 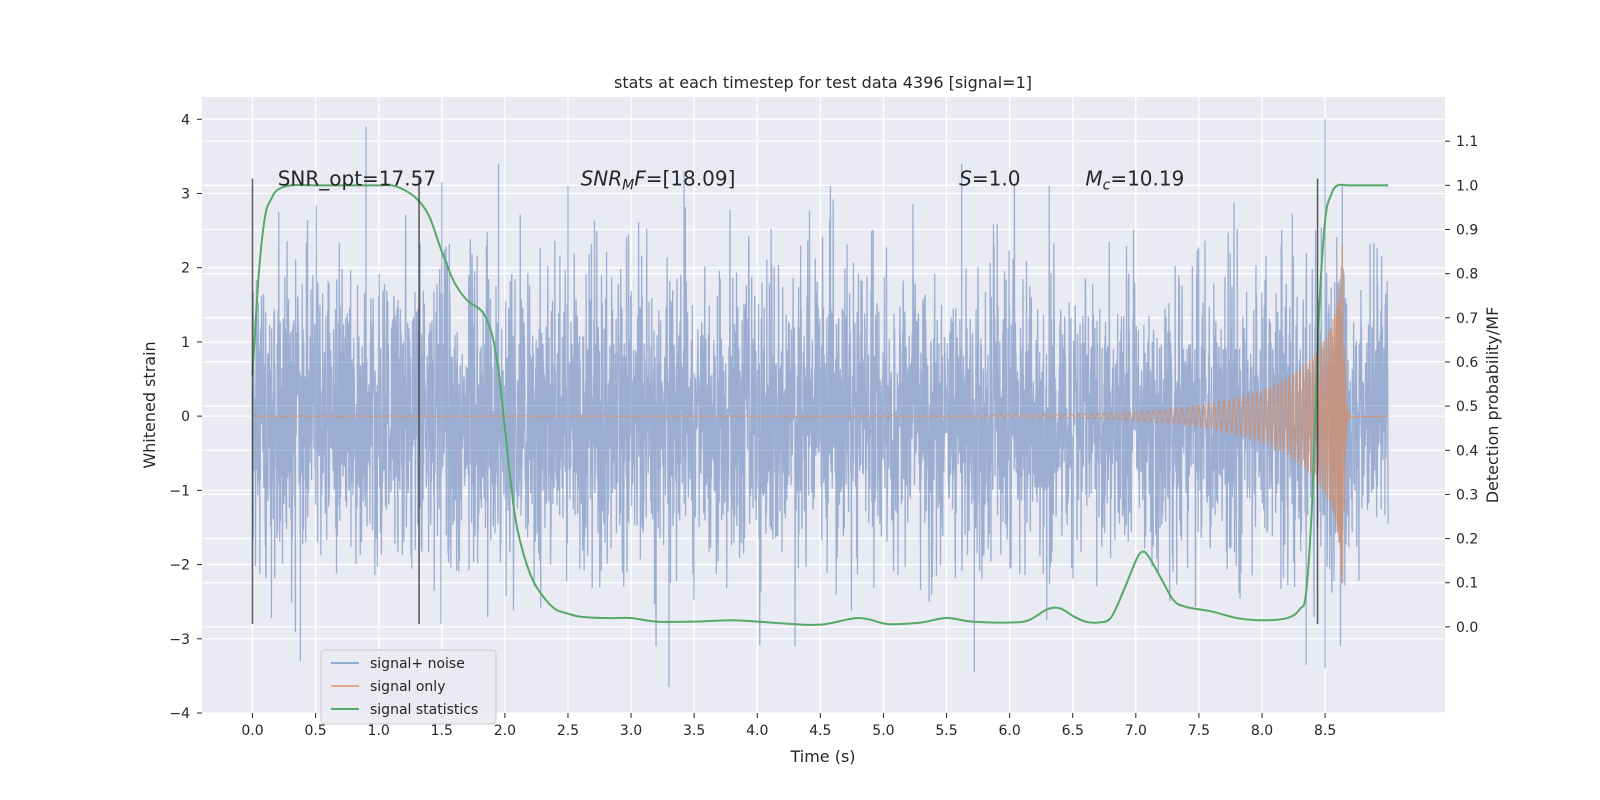 I want to click on y2-tick-label: 0.2, so click(x=1467, y=540).